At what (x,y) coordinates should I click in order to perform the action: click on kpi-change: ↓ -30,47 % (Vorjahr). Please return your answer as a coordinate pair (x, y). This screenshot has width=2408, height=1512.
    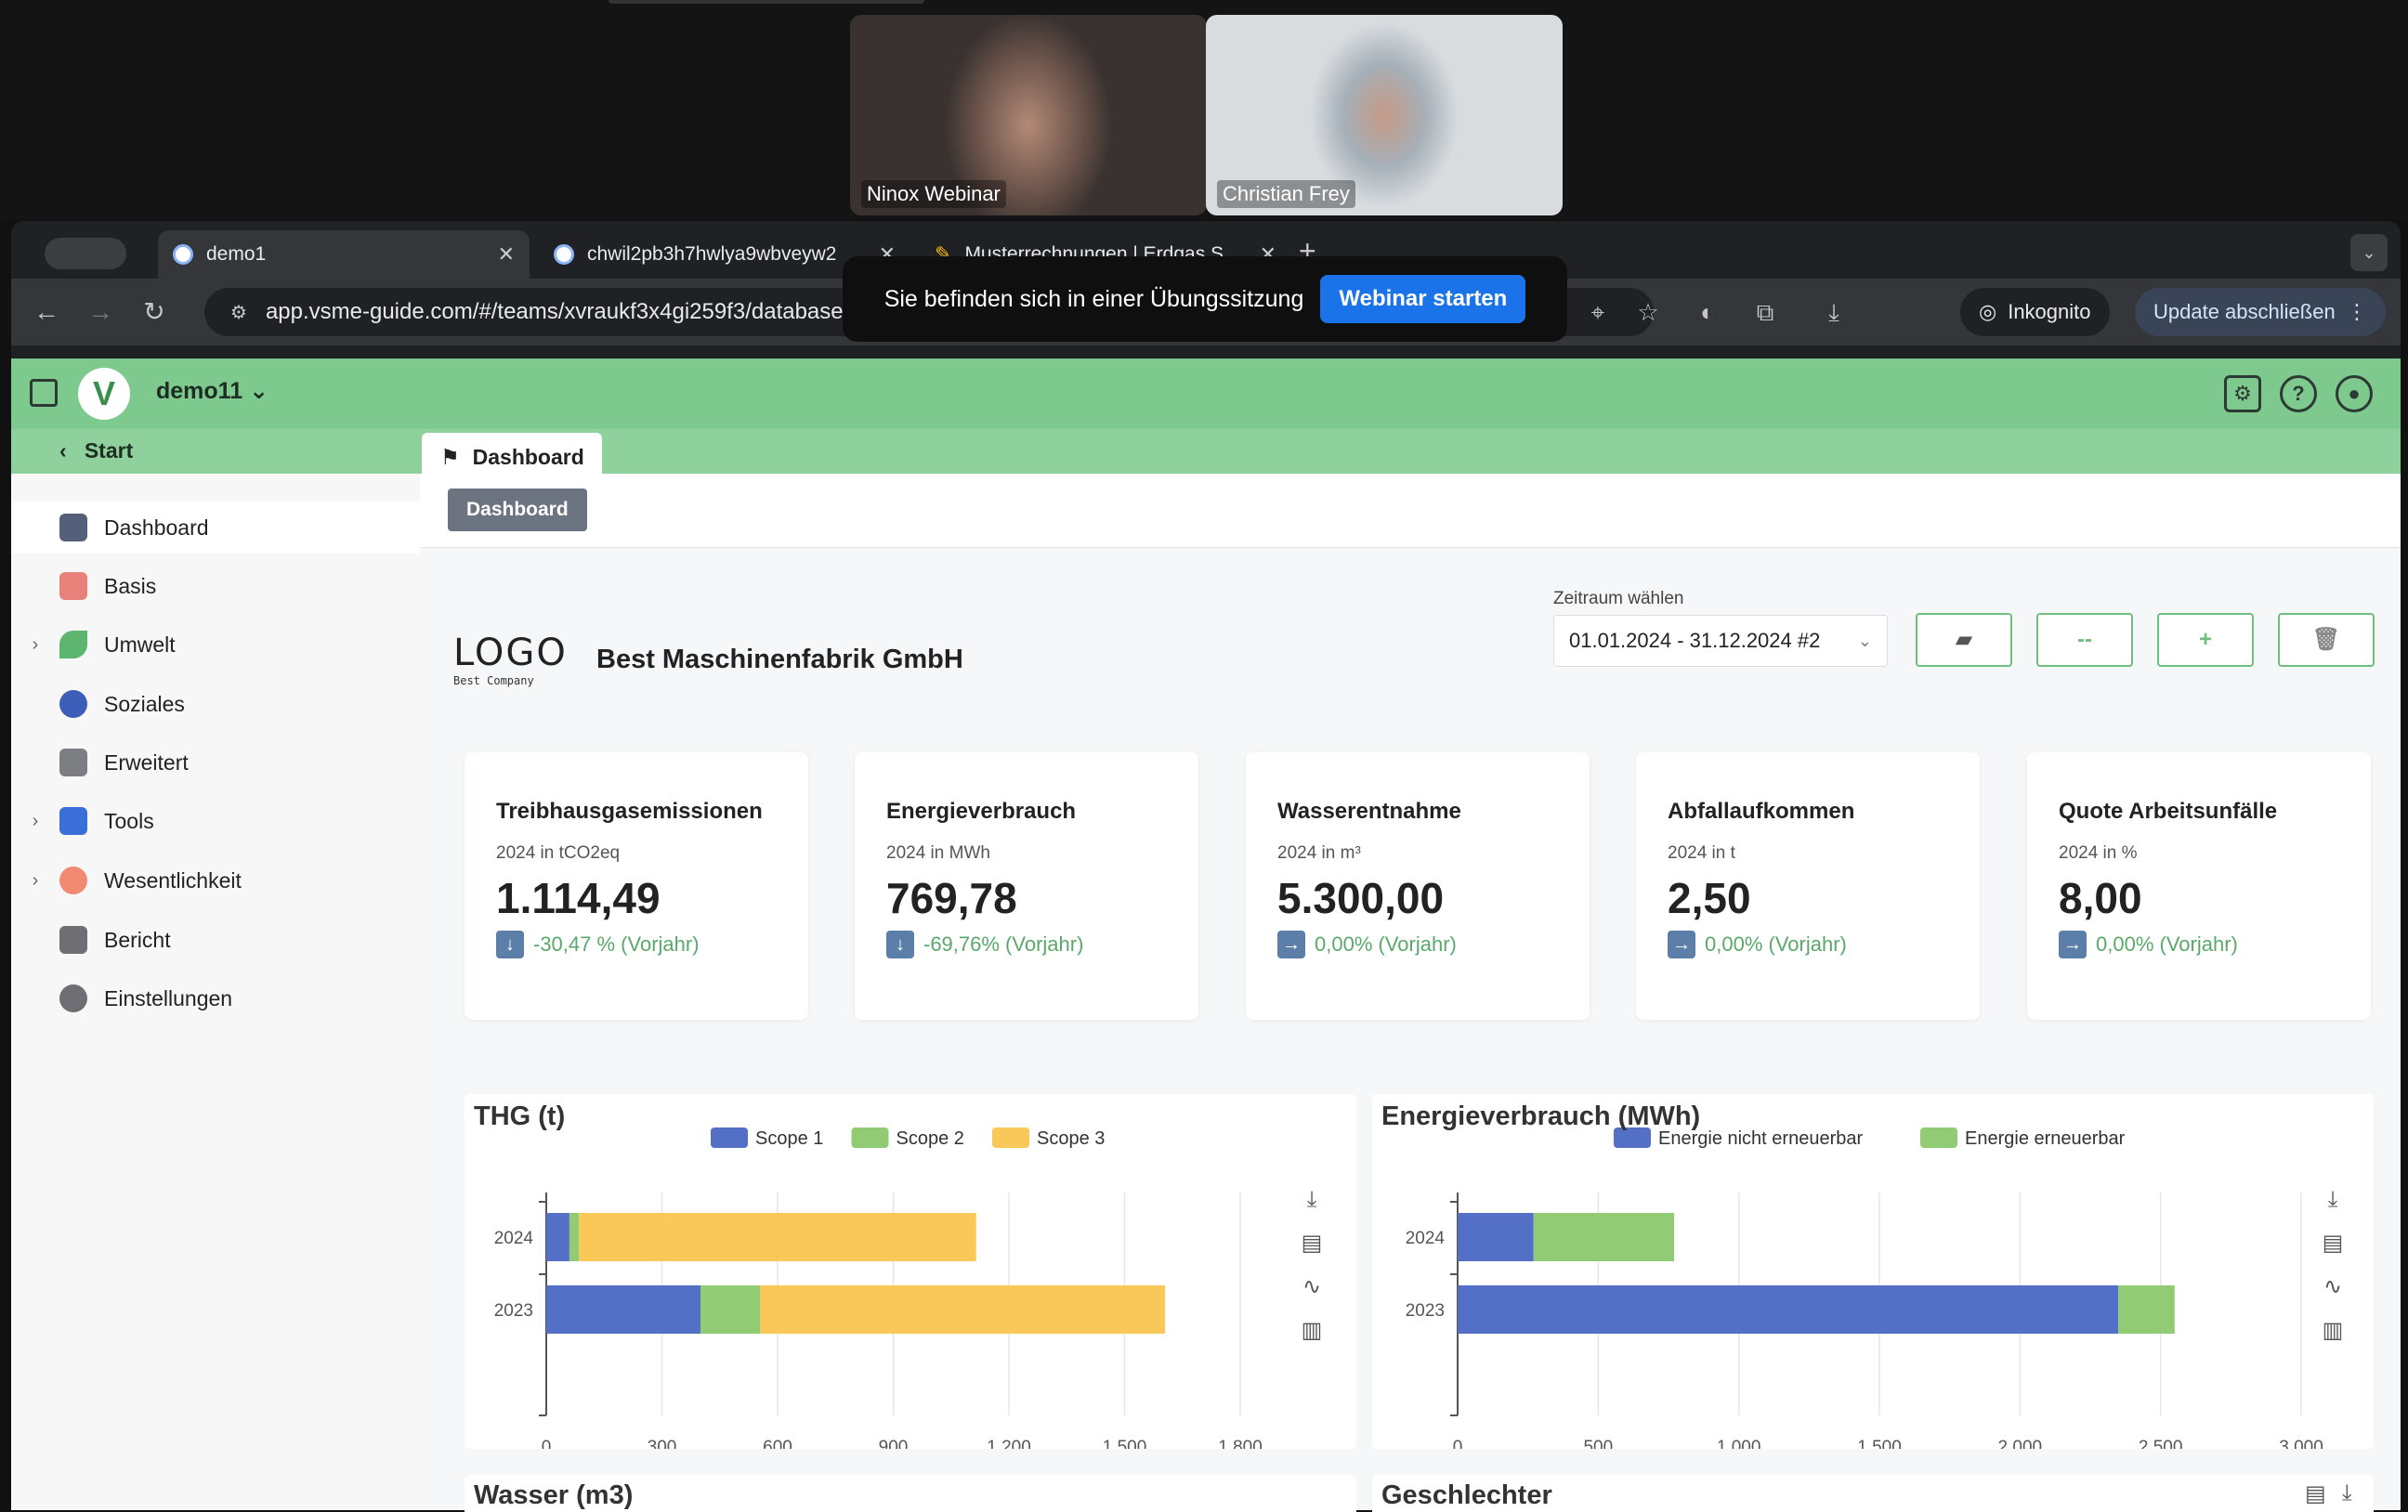
    Looking at the image, I should click on (636, 944).